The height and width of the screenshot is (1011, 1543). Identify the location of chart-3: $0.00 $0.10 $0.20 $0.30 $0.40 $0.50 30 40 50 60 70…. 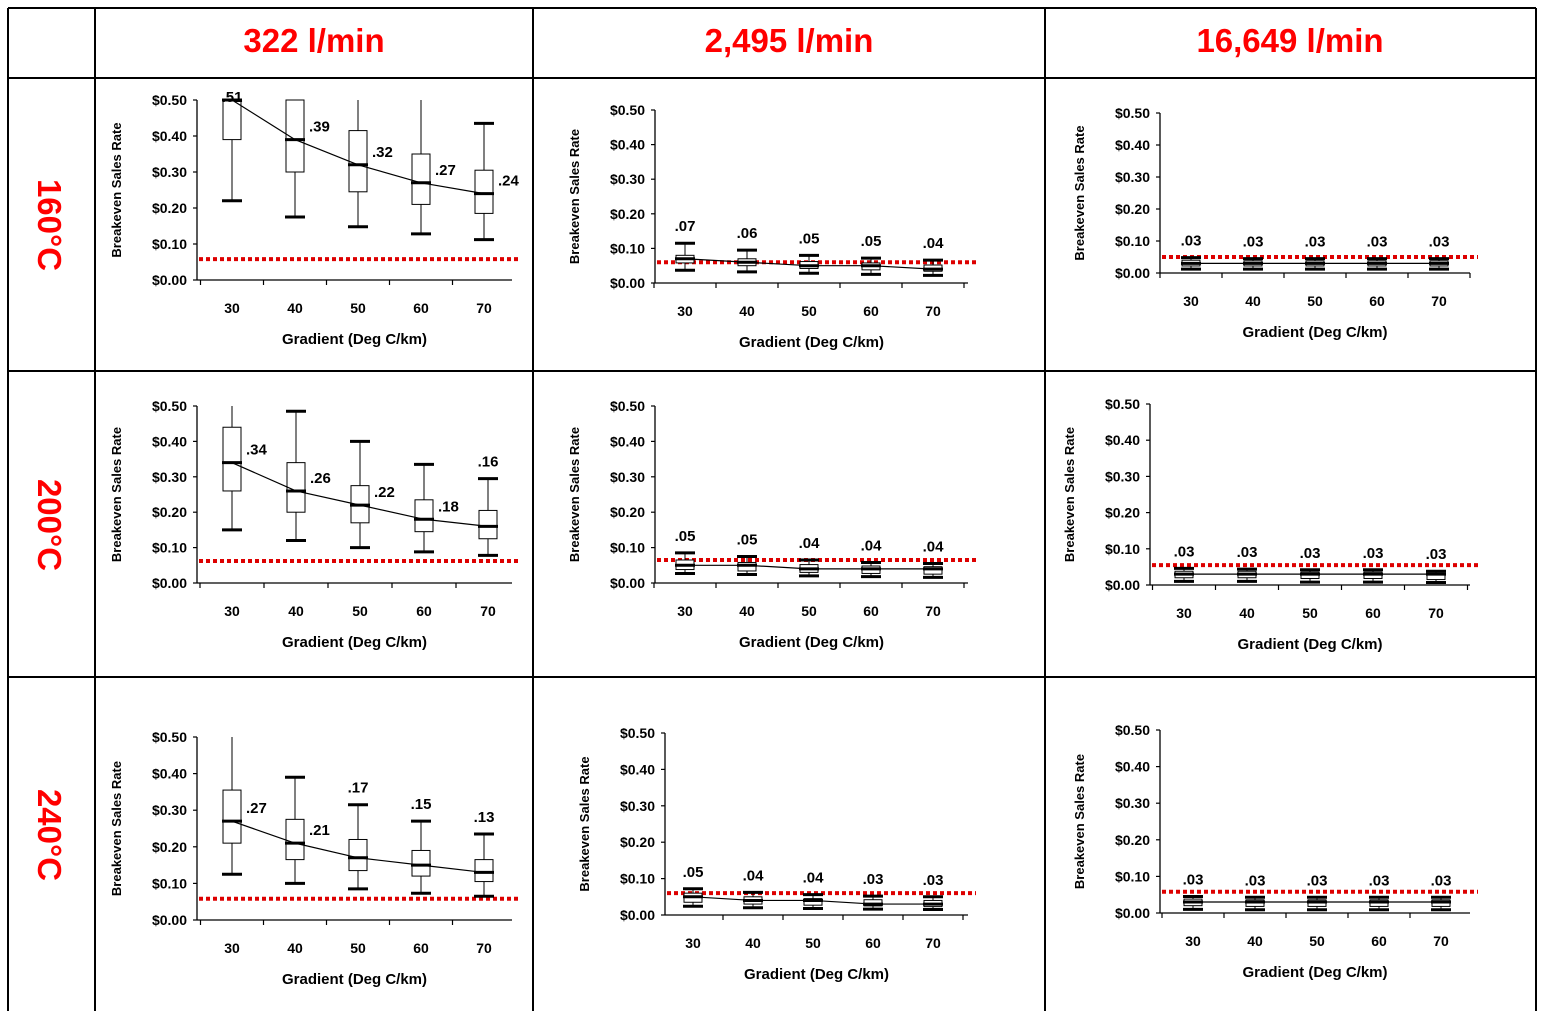
(1275, 223).